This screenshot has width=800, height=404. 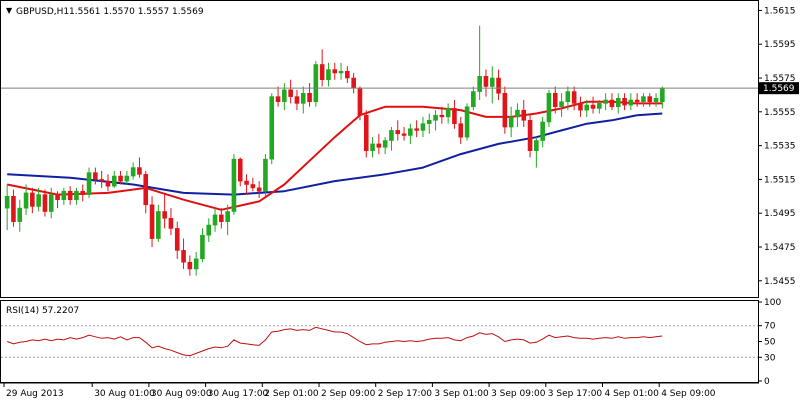 I want to click on price-tick-label: 1.5615, so click(x=780, y=11).